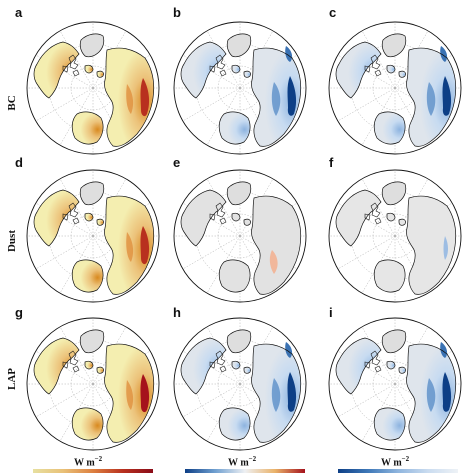  What do you see at coordinates (177, 12) in the screenshot?
I see `panel-letter-b: b` at bounding box center [177, 12].